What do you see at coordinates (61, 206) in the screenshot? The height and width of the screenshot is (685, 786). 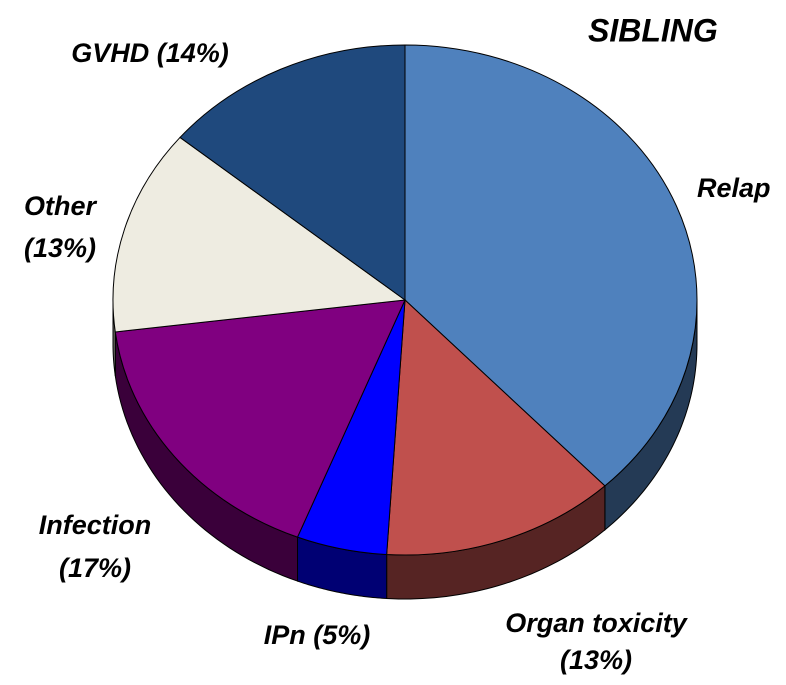 I see `slice-label-name: Other` at bounding box center [61, 206].